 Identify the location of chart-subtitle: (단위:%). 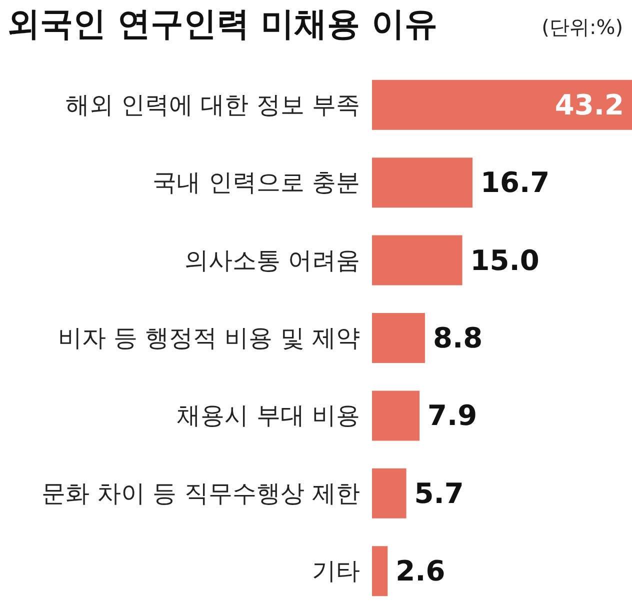
(583, 27).